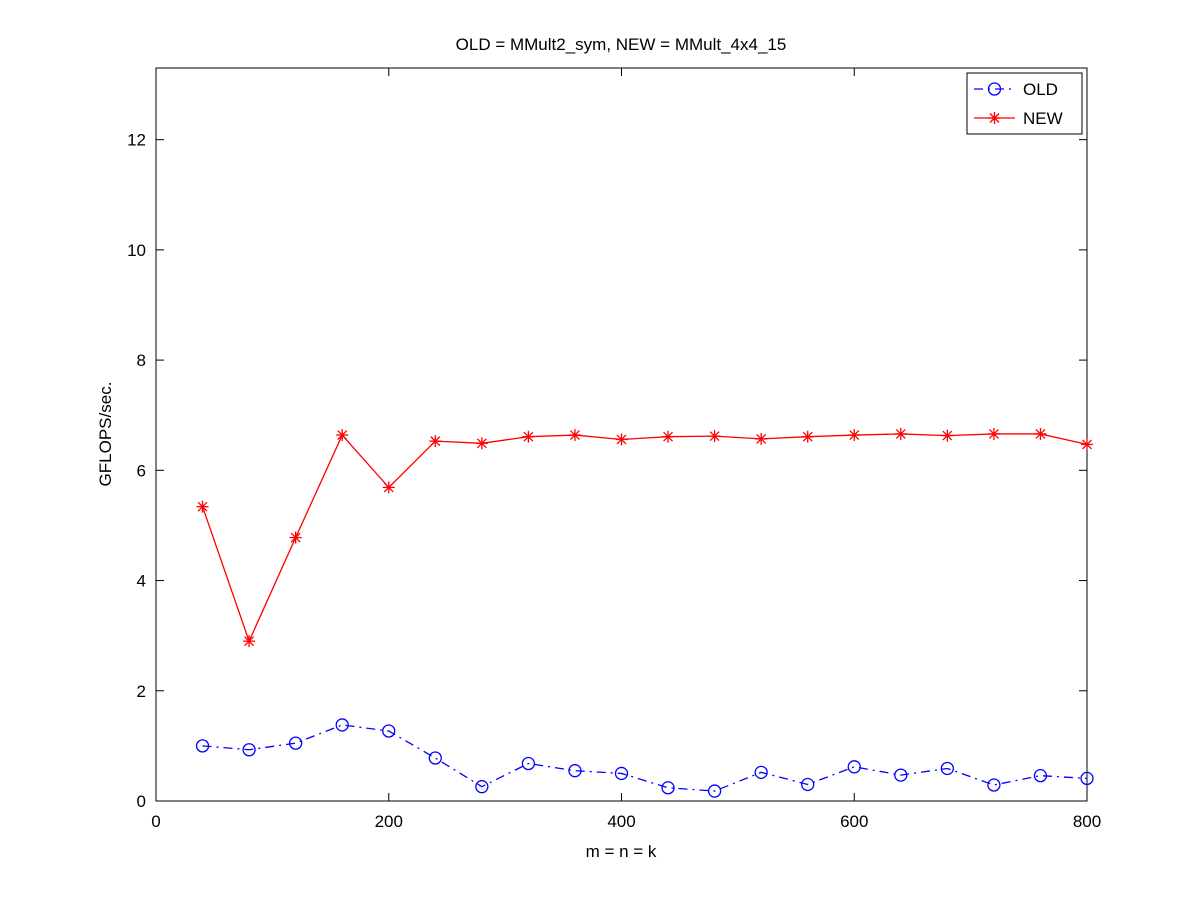  Describe the element at coordinates (621, 821) in the screenshot. I see `x-tick-label: 400` at that location.